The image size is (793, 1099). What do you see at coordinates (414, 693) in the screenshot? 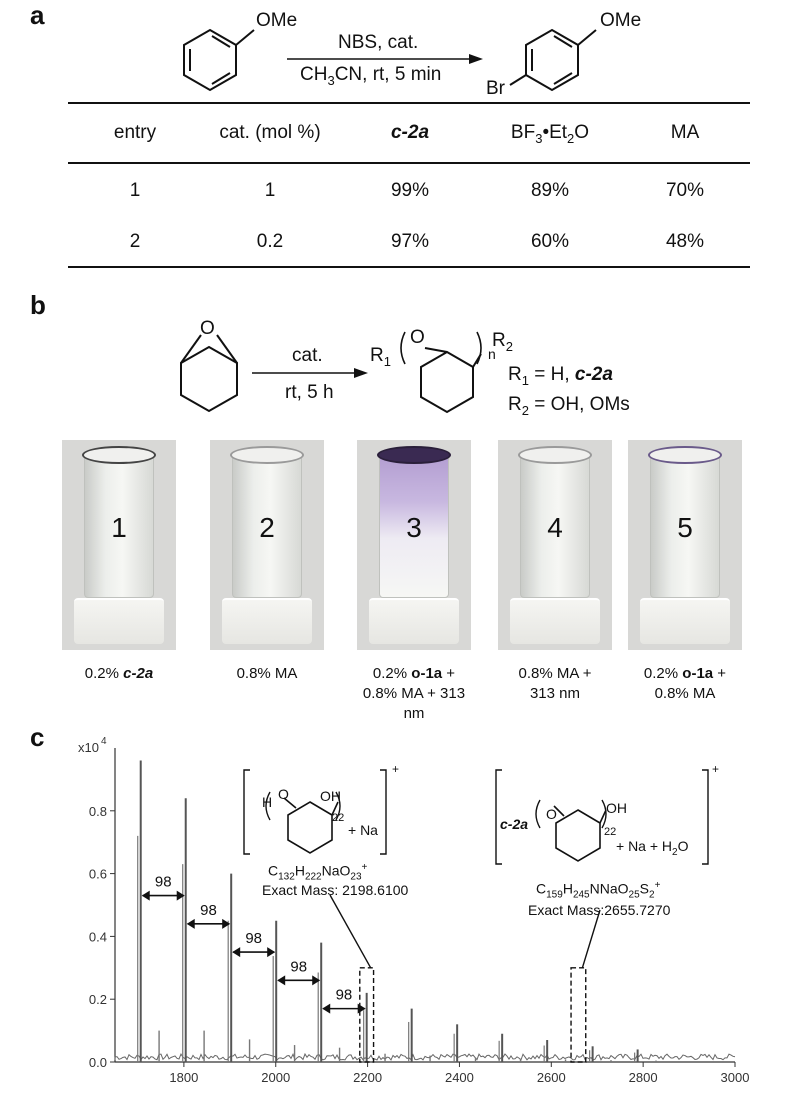
I see `vial-label-3: 0.2% o-1a +0.8% MA + 313 nm` at bounding box center [414, 693].